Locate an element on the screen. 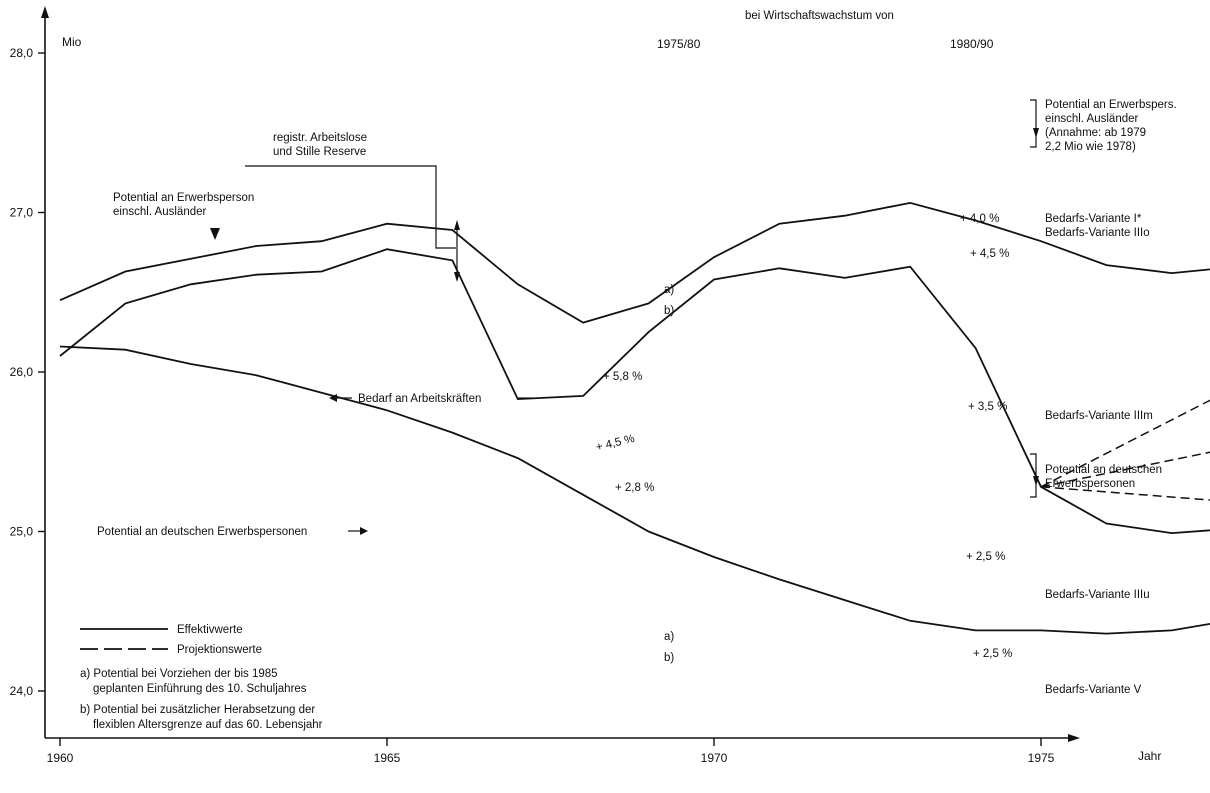 This screenshot has width=1210, height=793. y-ticks: 24,0 25,0 26,0 27,0 28,0 is located at coordinates (27, 372).